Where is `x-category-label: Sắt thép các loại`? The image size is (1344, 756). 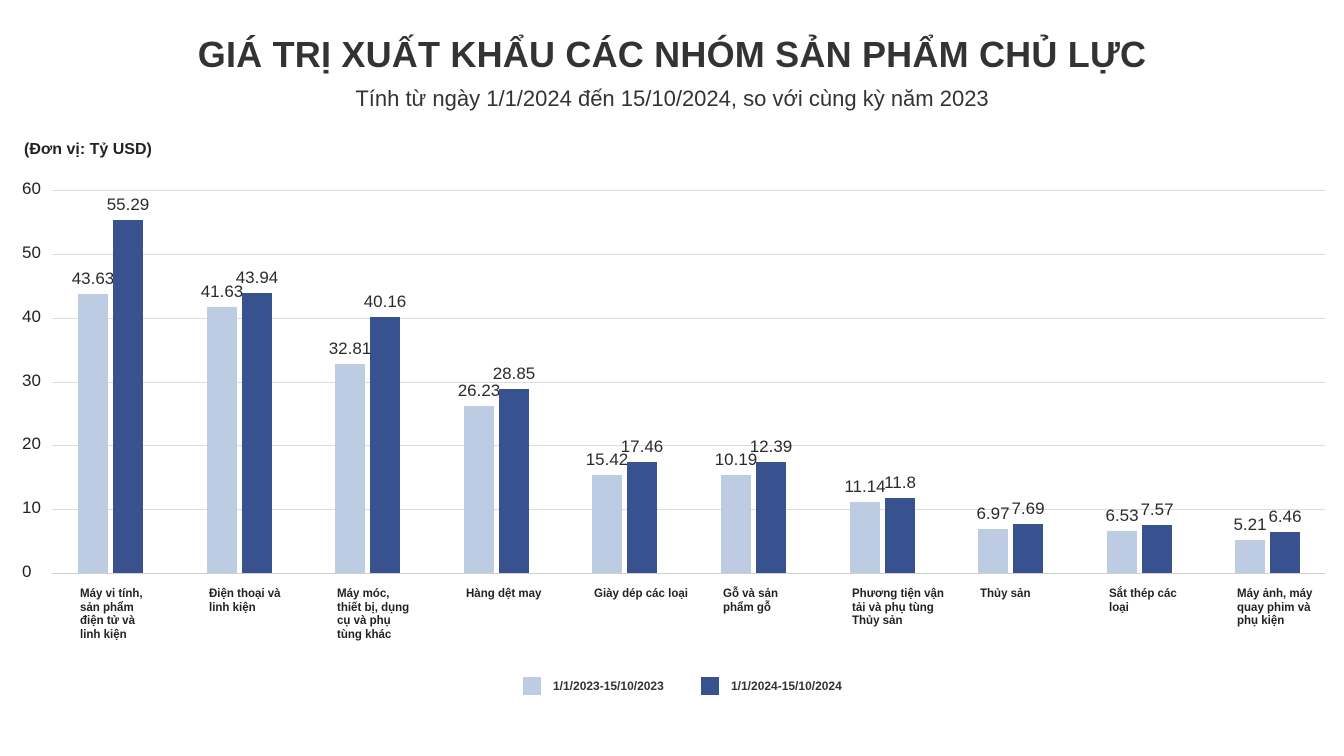
x-category-label: Sắt thép các loại is located at coordinates (1143, 601).